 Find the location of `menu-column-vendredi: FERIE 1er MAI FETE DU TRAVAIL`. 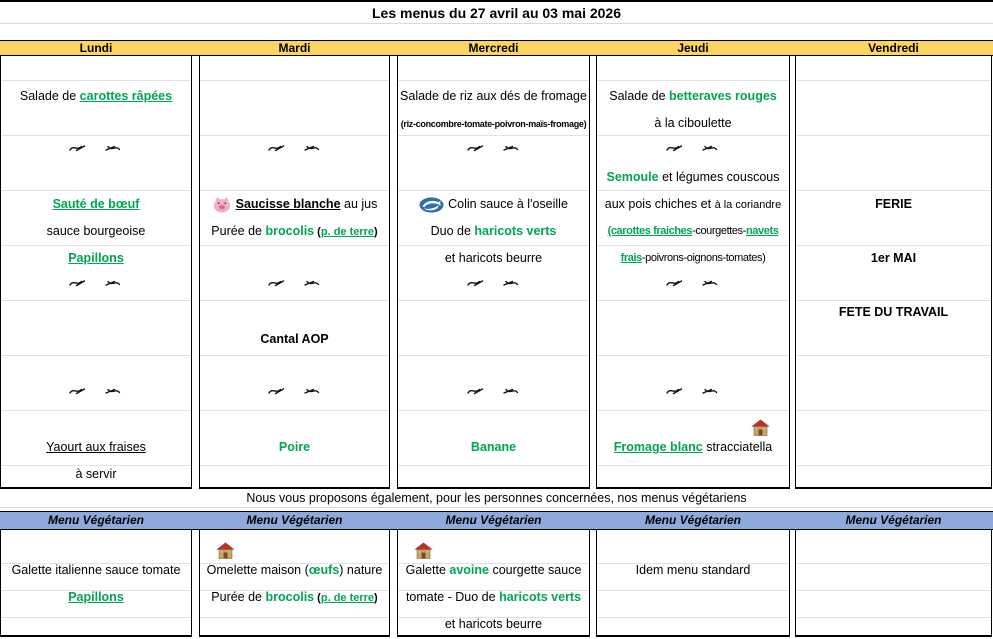

menu-column-vendredi: FERIE 1er MAI FETE DU TRAVAIL is located at coordinates (893, 272).